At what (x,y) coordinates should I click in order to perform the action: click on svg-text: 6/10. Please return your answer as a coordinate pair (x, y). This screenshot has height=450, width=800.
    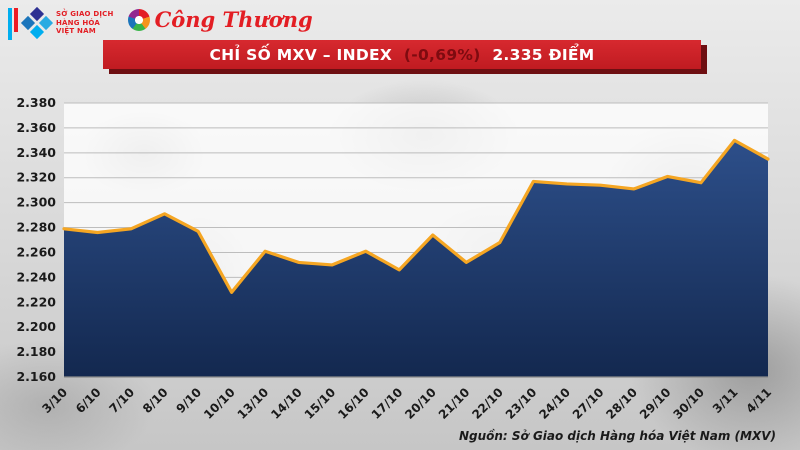
    Looking at the image, I should click on (88, 400).